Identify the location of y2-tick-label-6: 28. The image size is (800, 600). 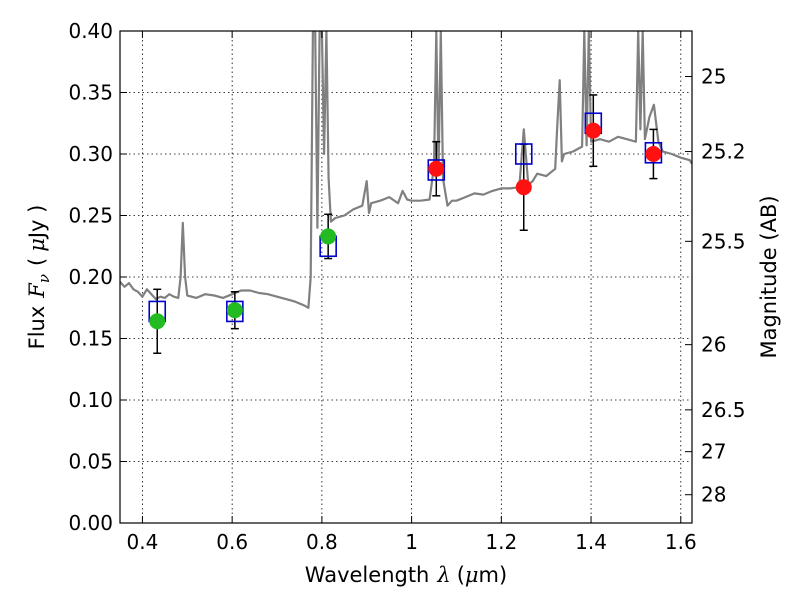
(713, 495).